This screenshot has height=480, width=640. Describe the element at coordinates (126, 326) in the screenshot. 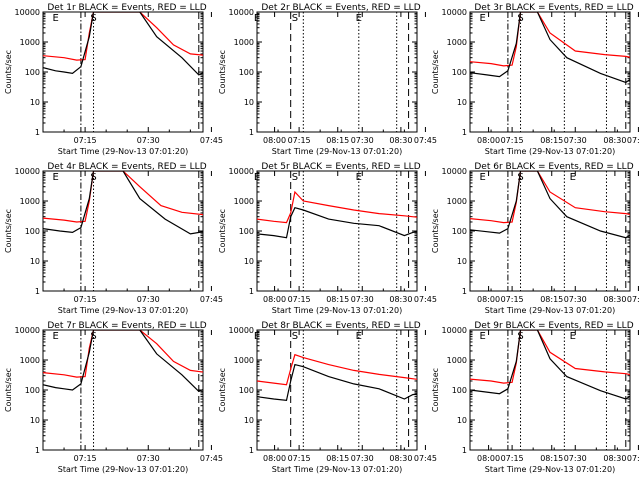

I see `panel-title: Det 7r BLACK = Events, RED = LLD` at that location.